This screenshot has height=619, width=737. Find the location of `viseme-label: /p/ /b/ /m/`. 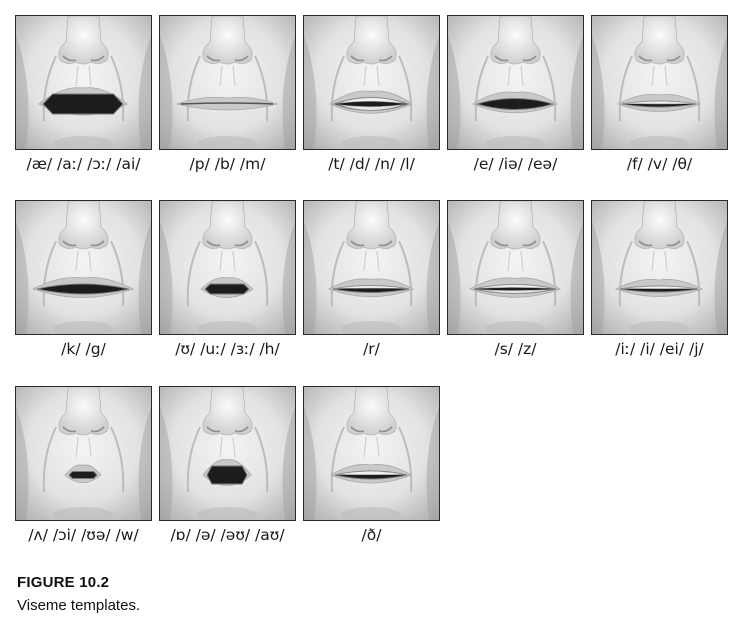

viseme-label: /p/ /b/ /m/ is located at coordinates (227, 164).